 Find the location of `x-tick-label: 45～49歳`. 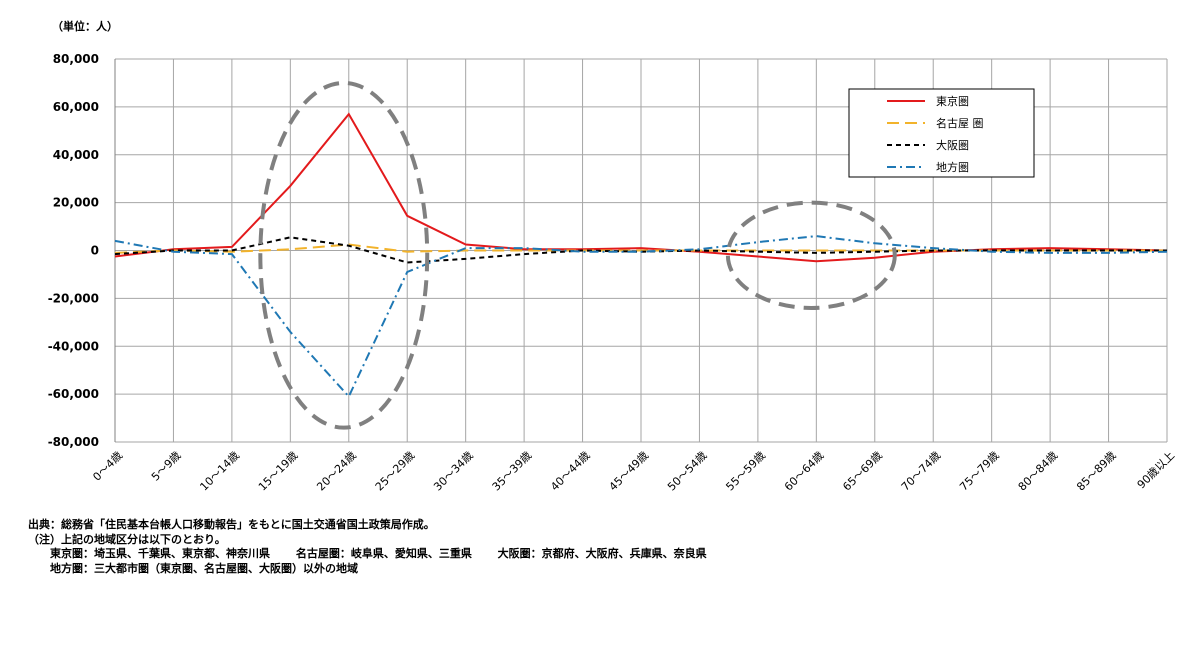

x-tick-label: 45～49歳 is located at coordinates (629, 471).